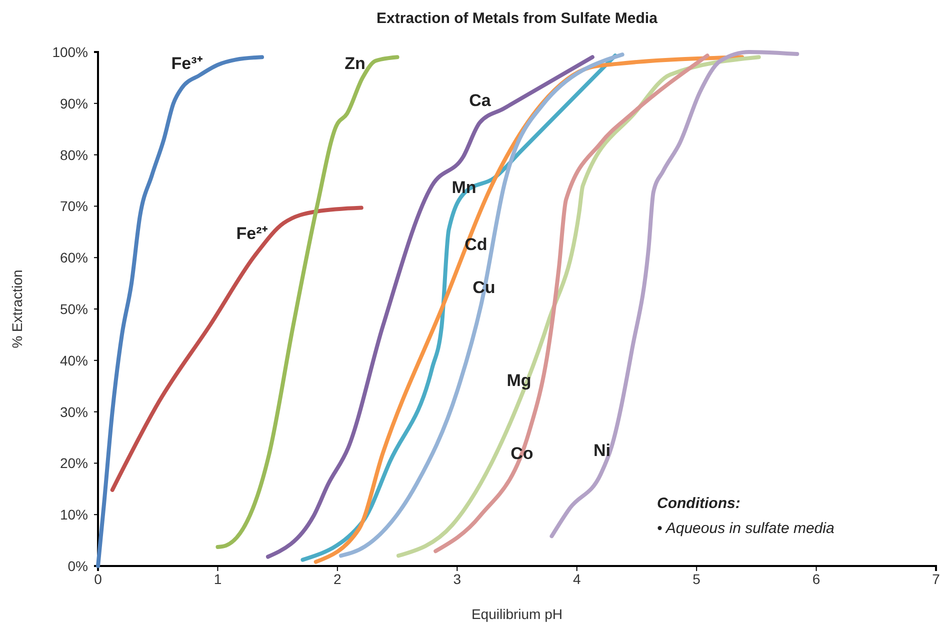 This screenshot has width=940, height=630. What do you see at coordinates (517, 18) in the screenshot?
I see `chart-title: Extraction of Metals from Sulfate Media` at bounding box center [517, 18].